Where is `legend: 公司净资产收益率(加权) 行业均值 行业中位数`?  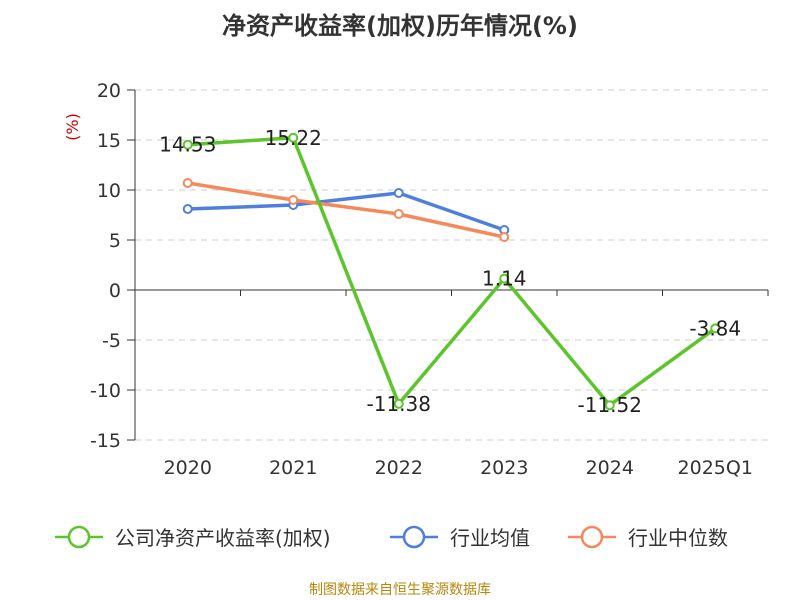
legend: 公司净资产收益率(加权) 行业均值 行业中位数 is located at coordinates (391, 537).